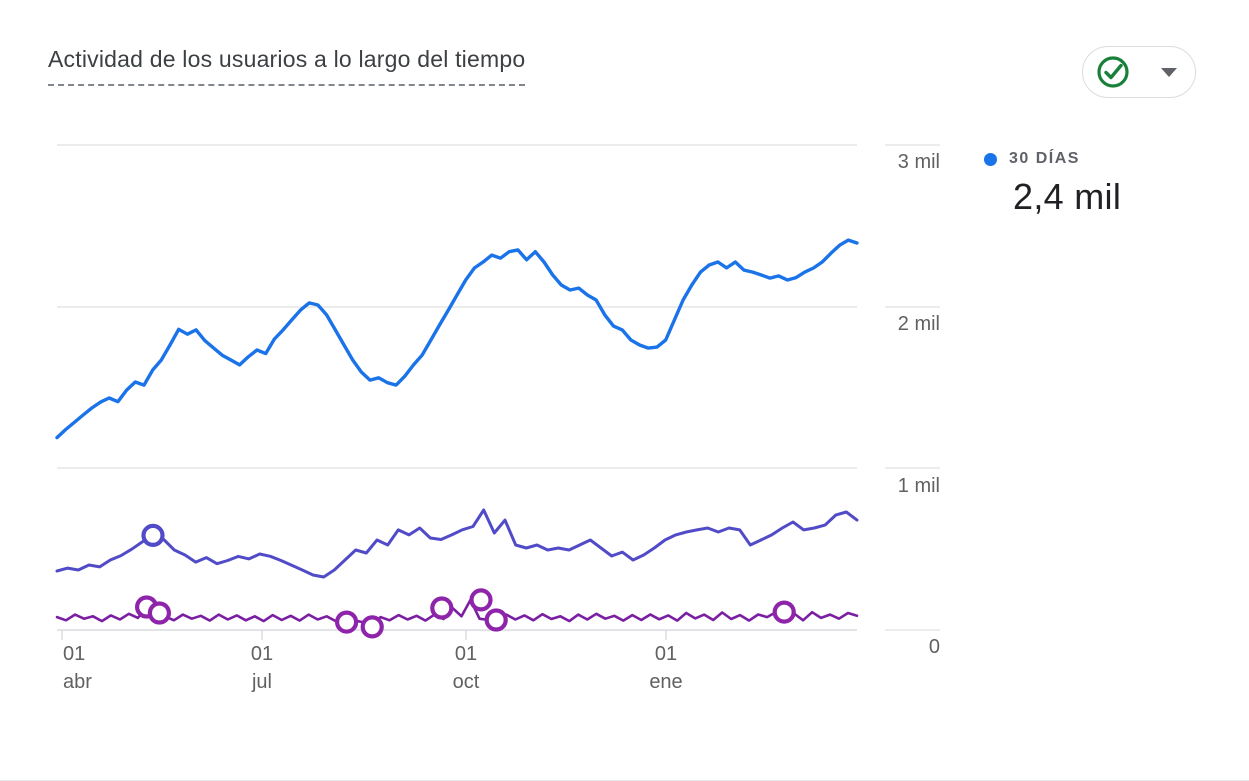 The height and width of the screenshot is (781, 1249). I want to click on legend: 30 DÍAS 2,4 mil, so click(1052, 184).